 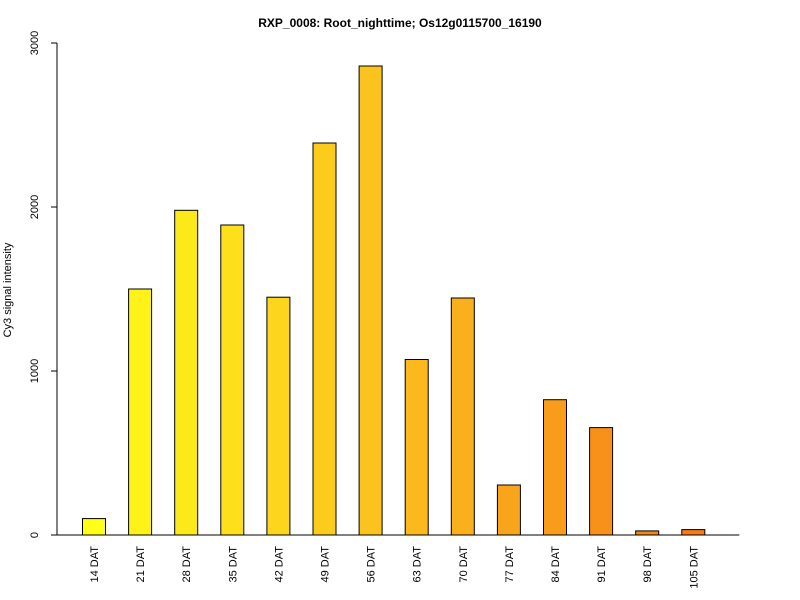 What do you see at coordinates (510, 564) in the screenshot?
I see `x-tick-label: 77 DAT` at bounding box center [510, 564].